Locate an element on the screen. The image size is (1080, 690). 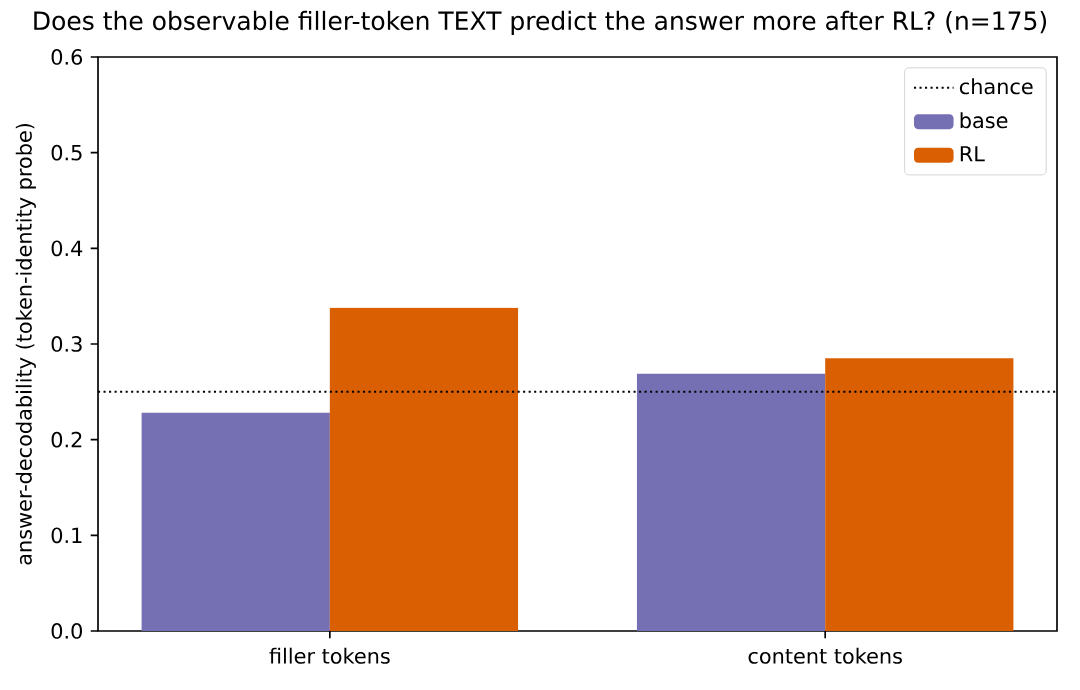
y-axis-title: answer-decodability (token-identity probe) is located at coordinates (25, 344).